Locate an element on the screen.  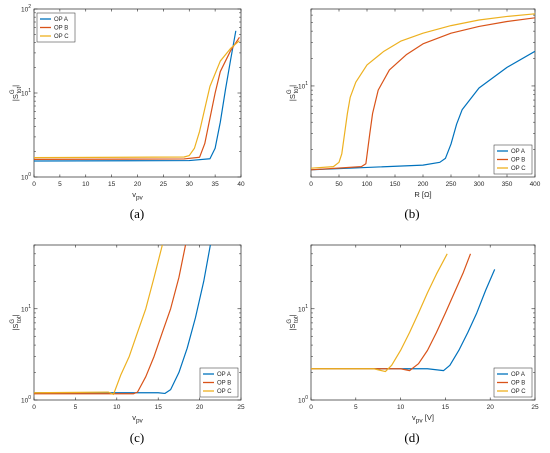
legend-c: OP A OP B OP C is located at coordinates (219, 382).